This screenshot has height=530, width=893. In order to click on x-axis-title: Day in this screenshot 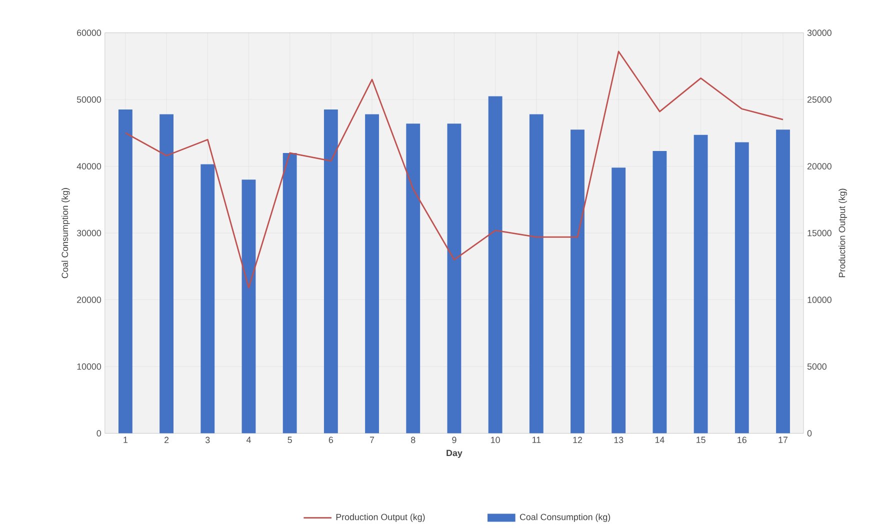, I will do `click(454, 454)`.